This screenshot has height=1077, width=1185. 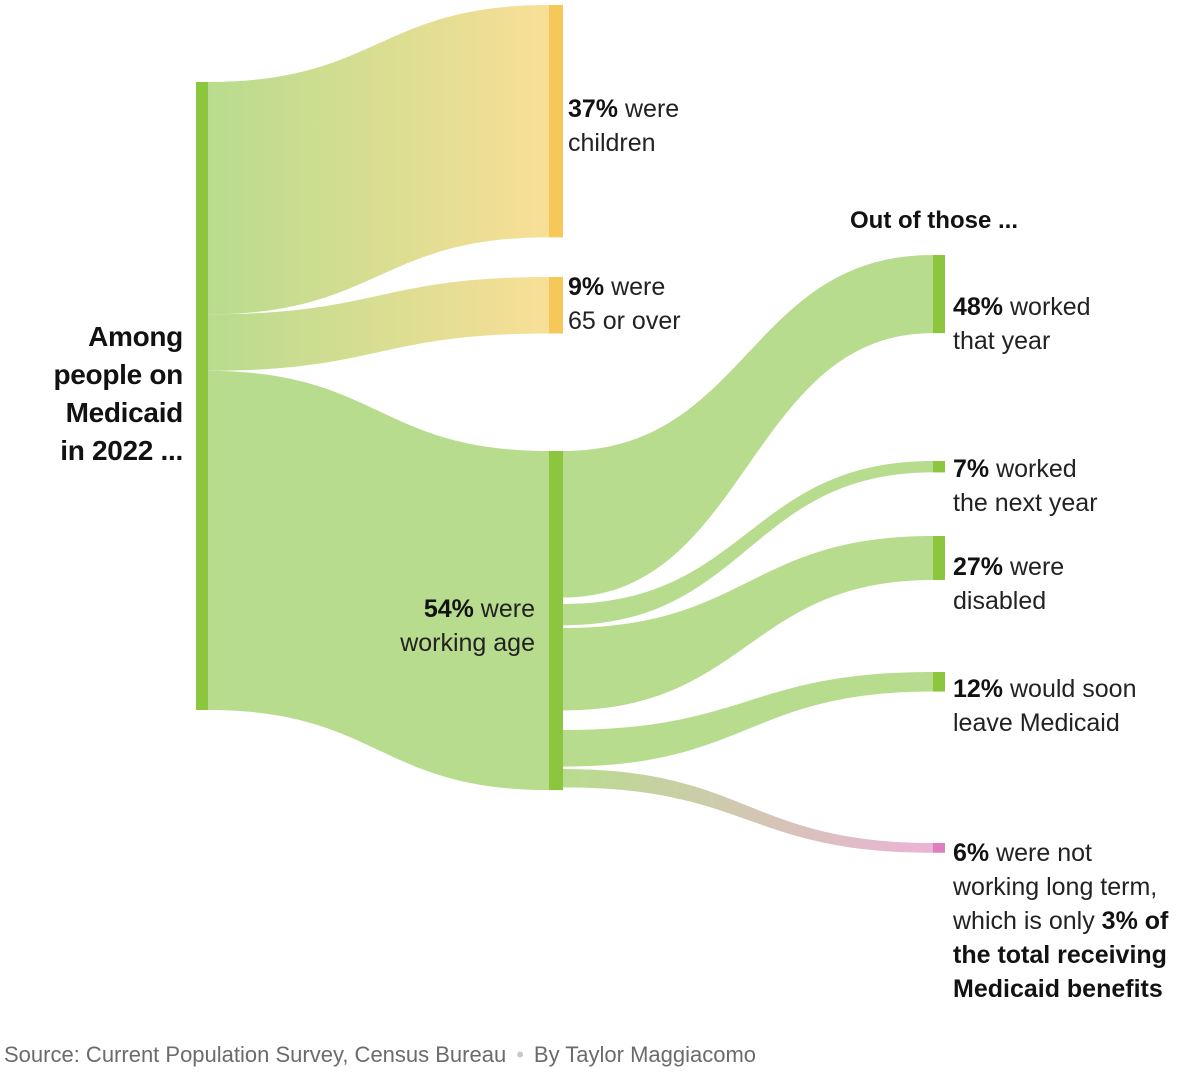 What do you see at coordinates (971, 469) in the screenshot?
I see `worked-next-year-pct: 7%` at bounding box center [971, 469].